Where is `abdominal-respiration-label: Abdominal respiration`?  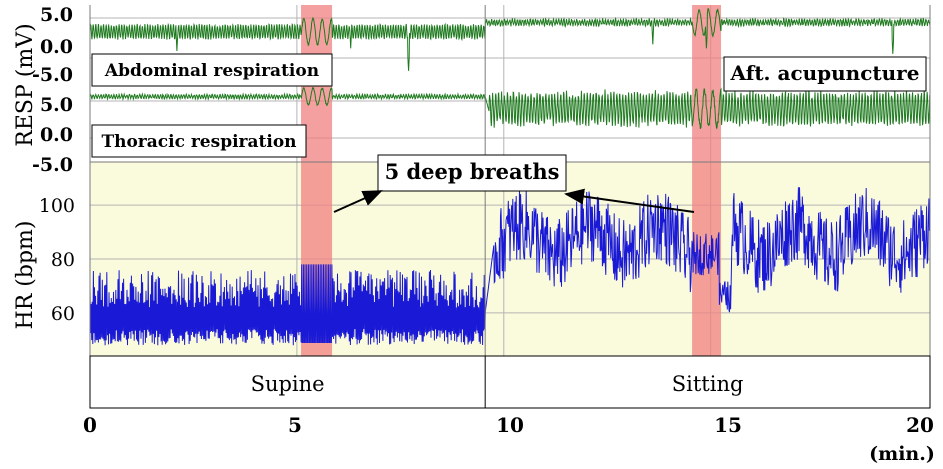
abdominal-respiration-label: Abdominal respiration is located at coordinates (211, 71).